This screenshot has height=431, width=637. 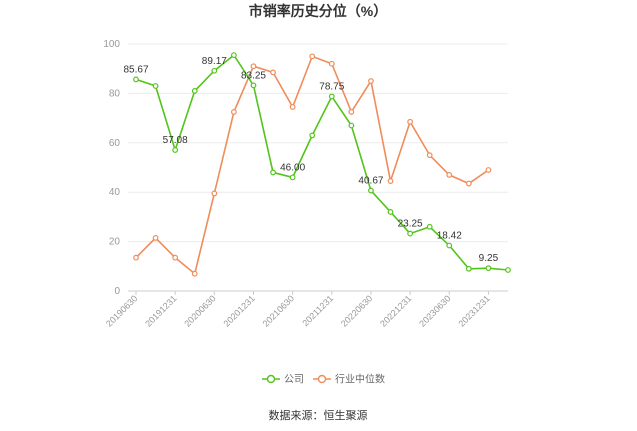 I want to click on x-tick-label: 20191231, so click(x=160, y=310).